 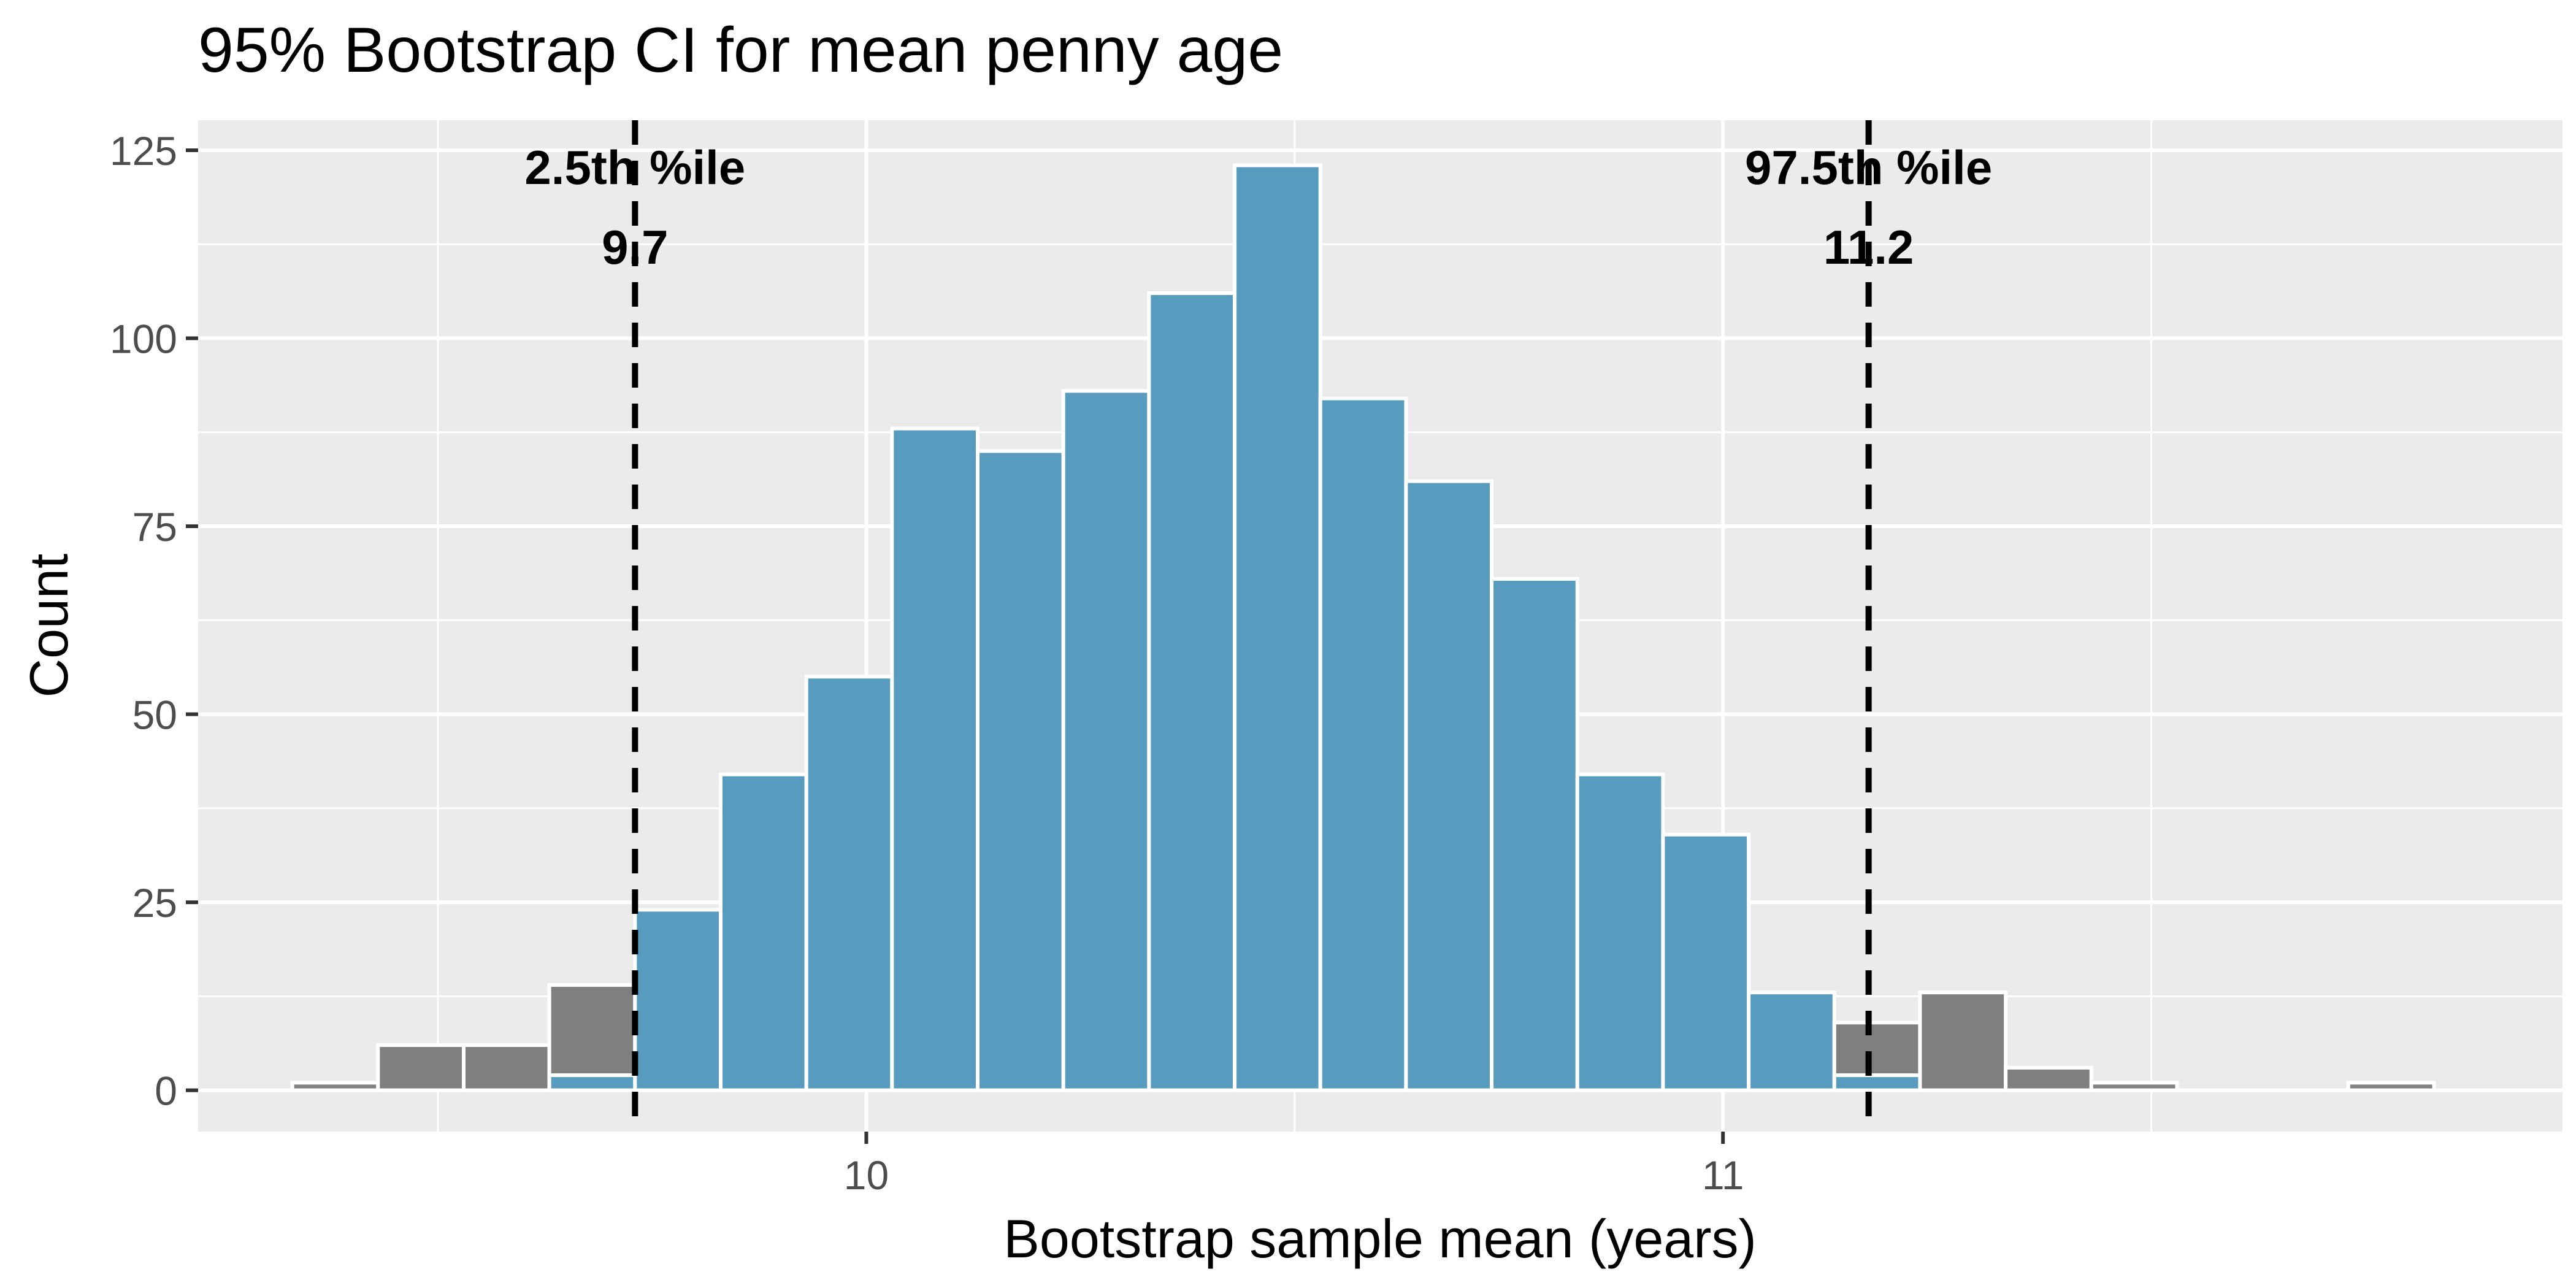 What do you see at coordinates (634, 167) in the screenshot?
I see `lower-percentile-label: 2.5th %ile` at bounding box center [634, 167].